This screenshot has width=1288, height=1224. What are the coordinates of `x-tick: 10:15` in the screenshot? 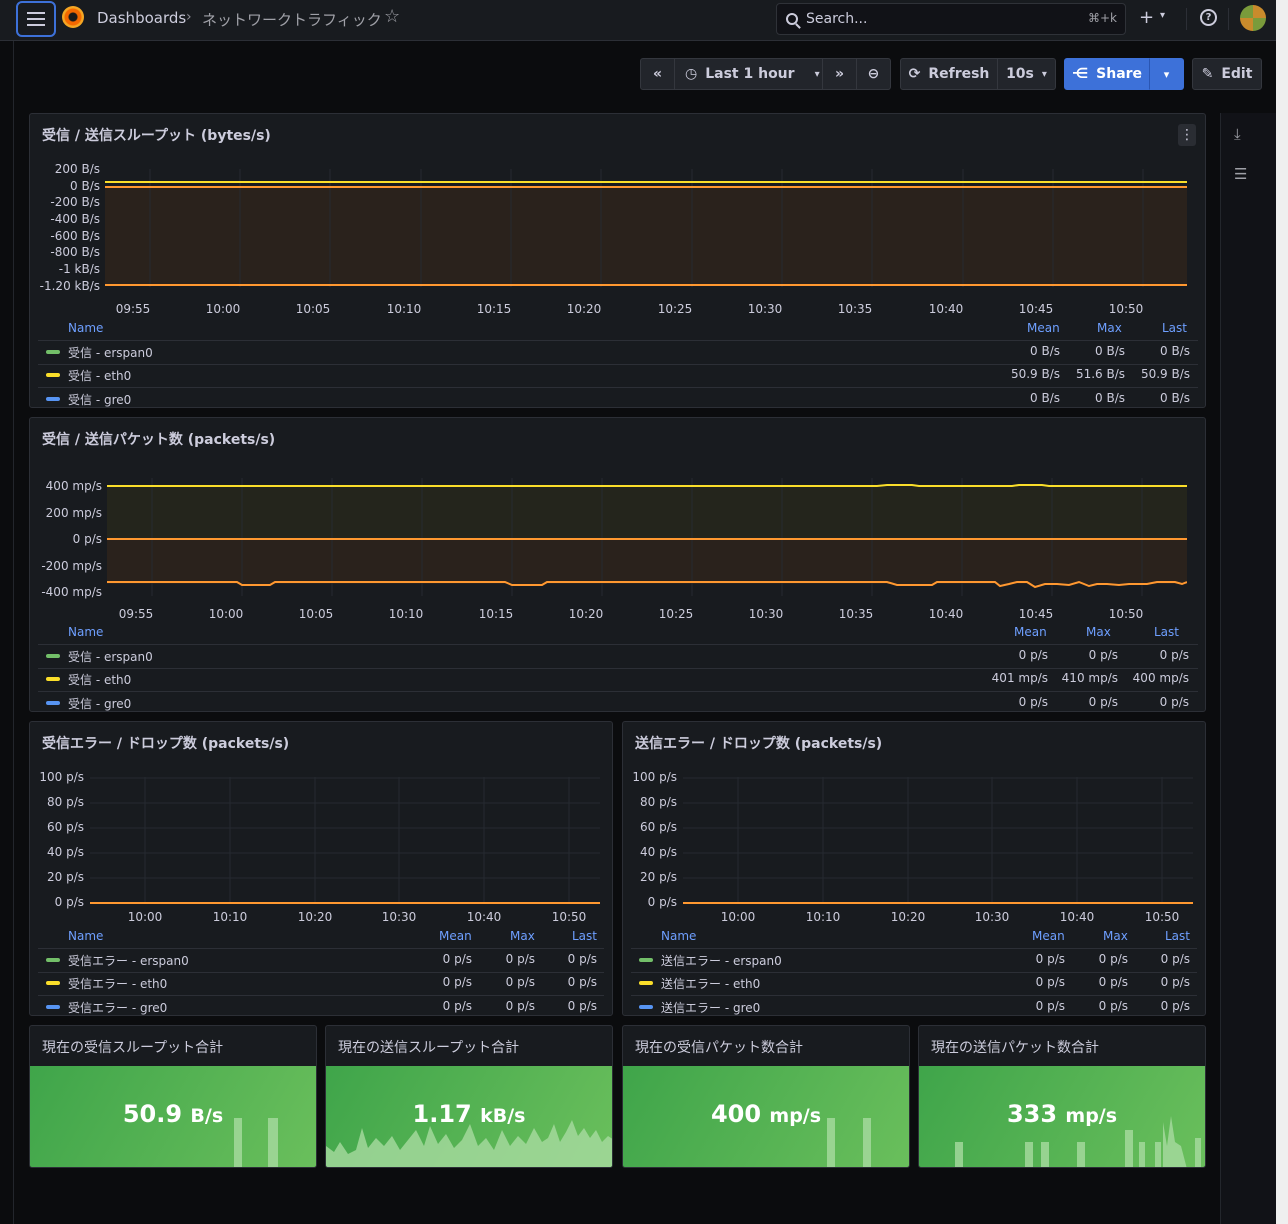 It's located at (494, 309).